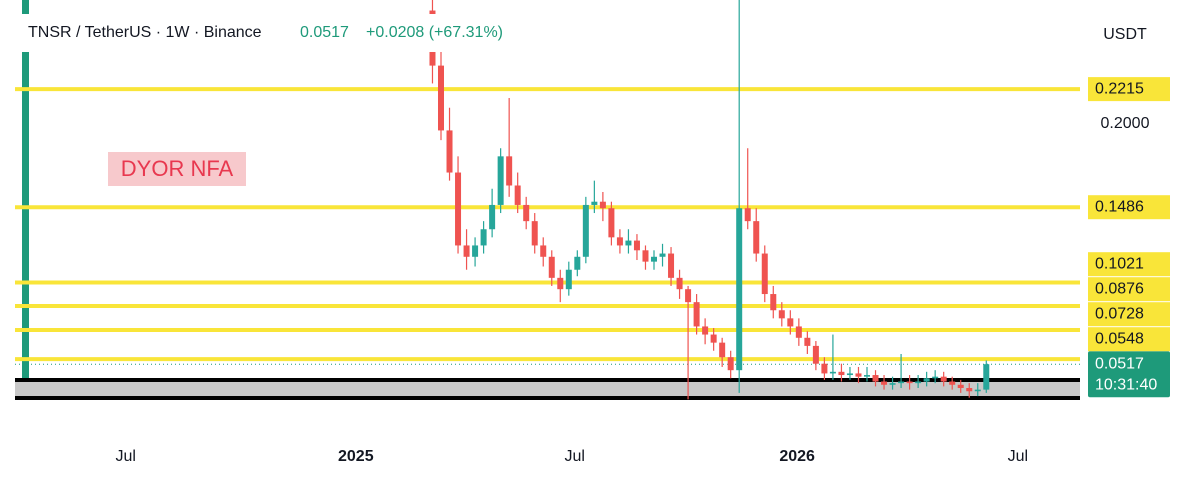  I want to click on bottom-band, so click(547, 389).